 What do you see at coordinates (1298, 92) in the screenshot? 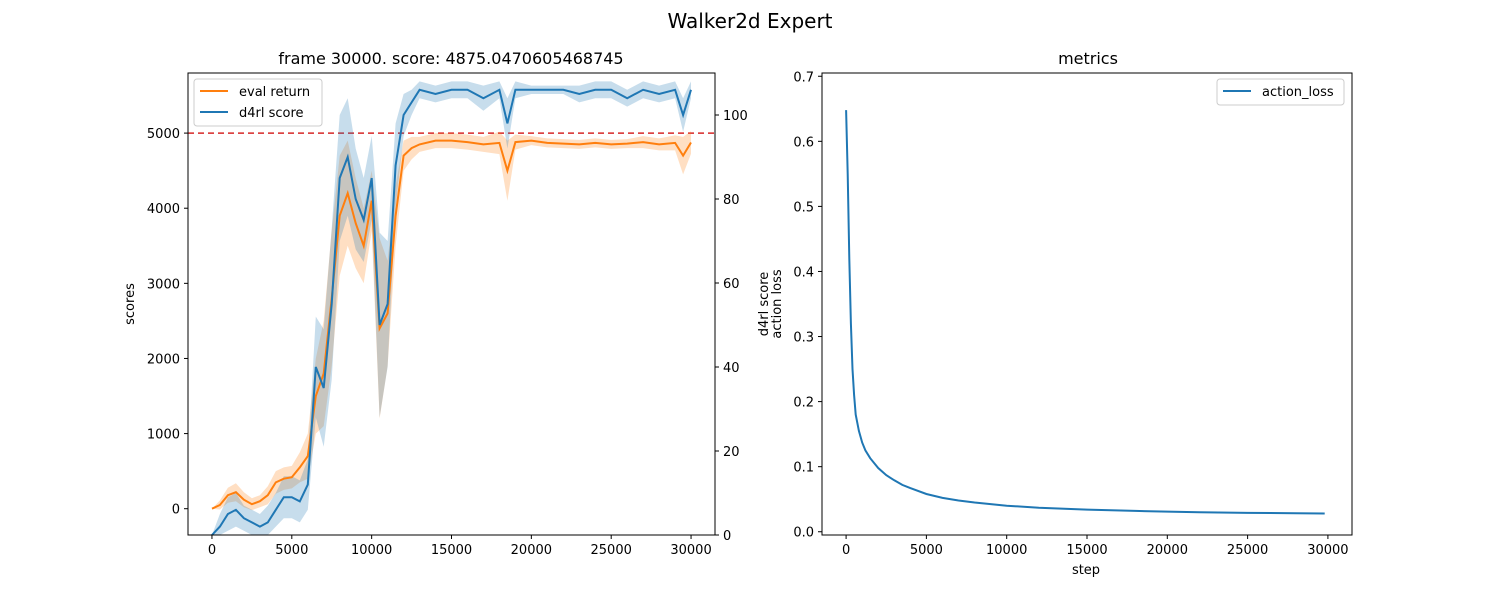
I see `legend-label-action-loss: action_loss` at bounding box center [1298, 92].